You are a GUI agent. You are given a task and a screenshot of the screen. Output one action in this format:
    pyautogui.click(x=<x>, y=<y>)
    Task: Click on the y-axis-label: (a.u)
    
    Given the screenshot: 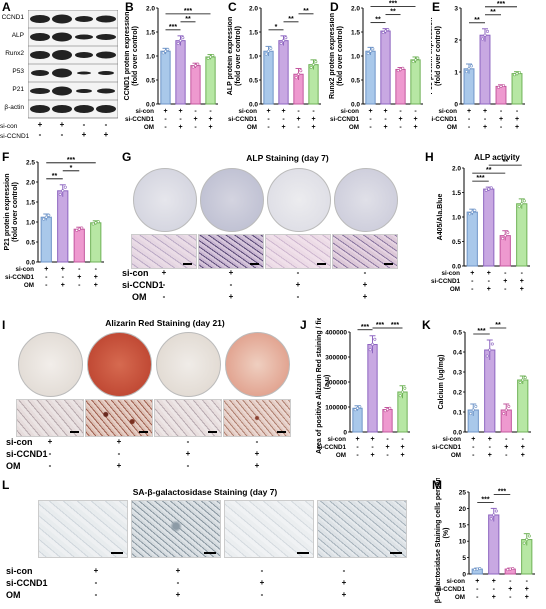 What is the action you would take?
    pyautogui.click(x=327, y=382)
    